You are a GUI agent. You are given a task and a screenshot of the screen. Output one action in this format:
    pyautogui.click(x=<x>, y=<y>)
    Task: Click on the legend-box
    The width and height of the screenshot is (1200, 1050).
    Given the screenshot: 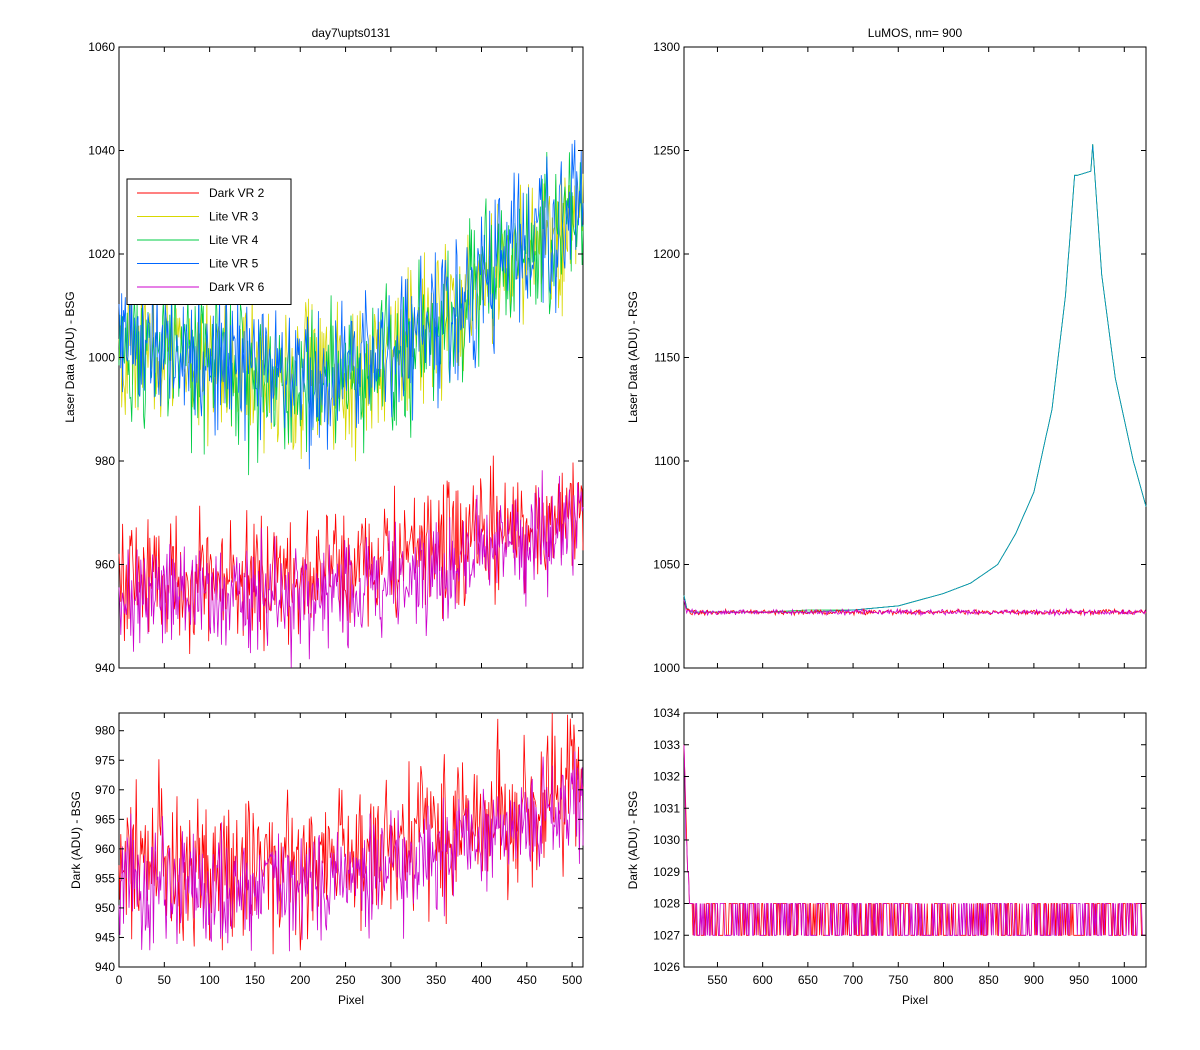 What is the action you would take?
    pyautogui.click(x=209, y=241)
    